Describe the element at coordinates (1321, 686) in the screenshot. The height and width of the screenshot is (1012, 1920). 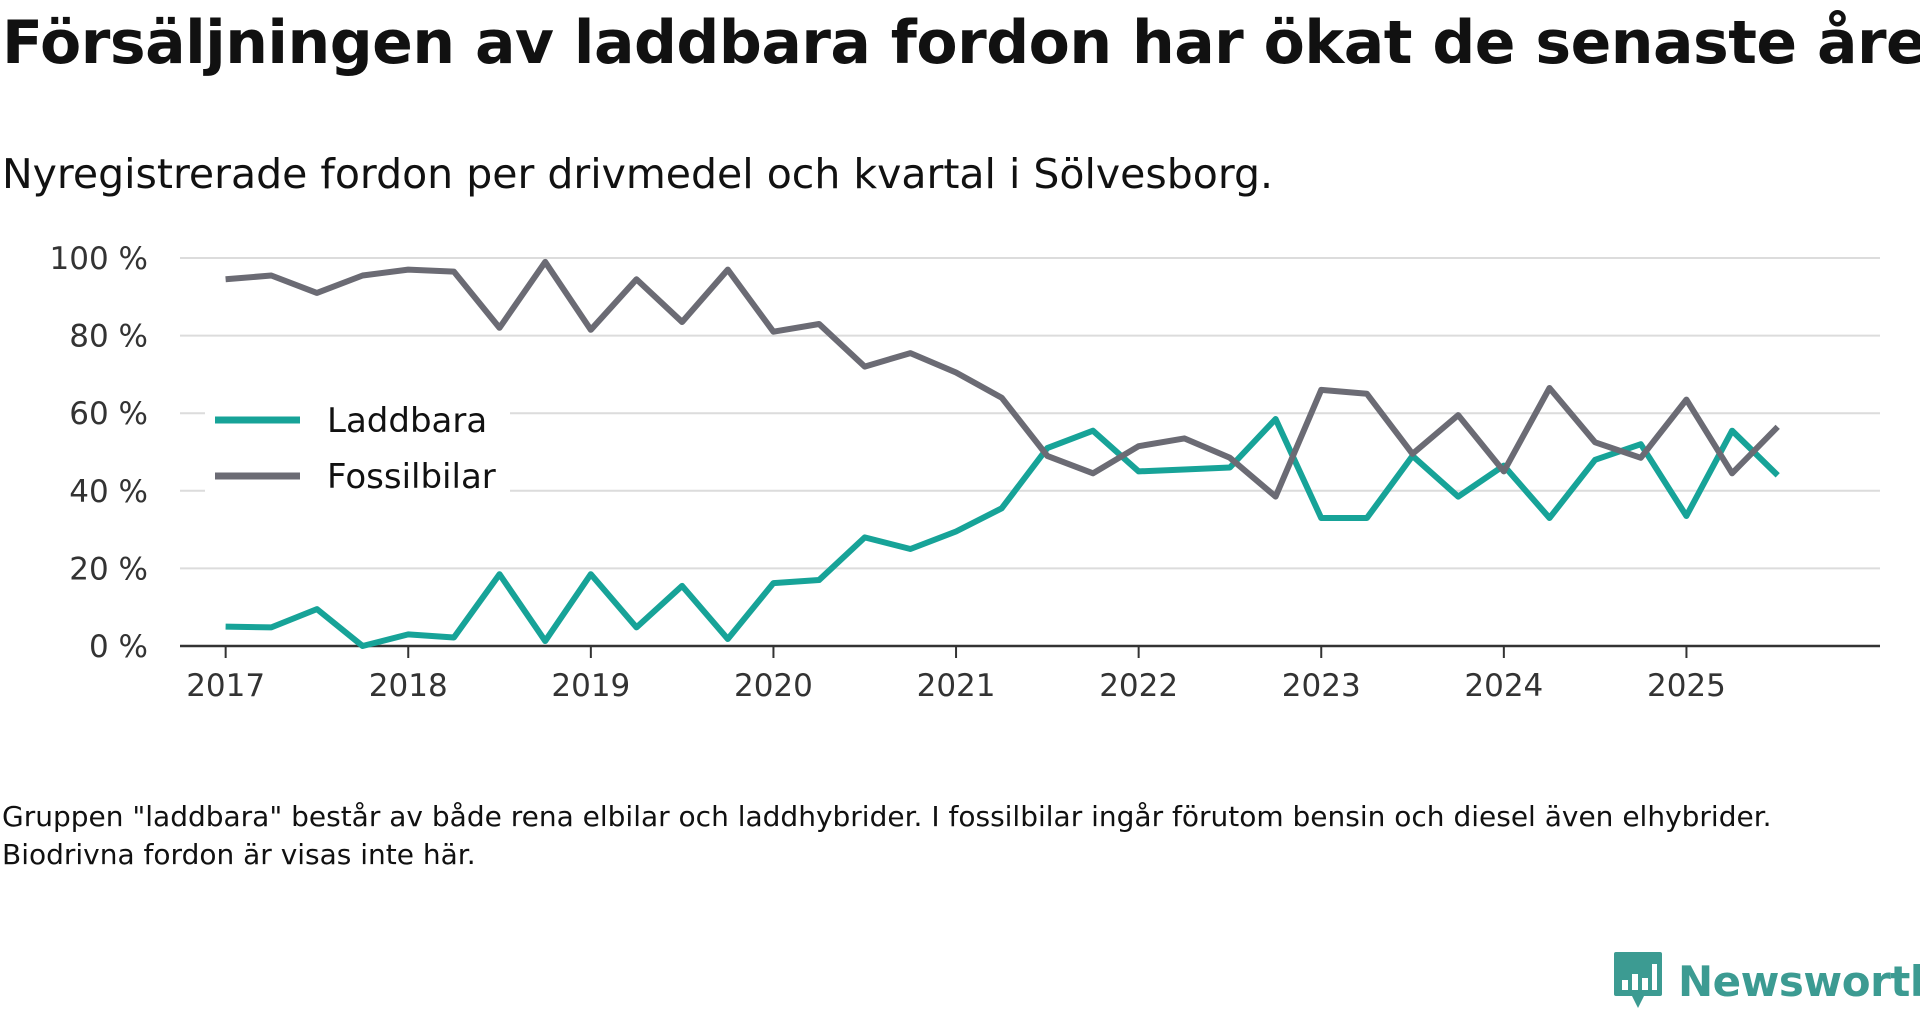
I see `x-tick-label: 2023` at that location.